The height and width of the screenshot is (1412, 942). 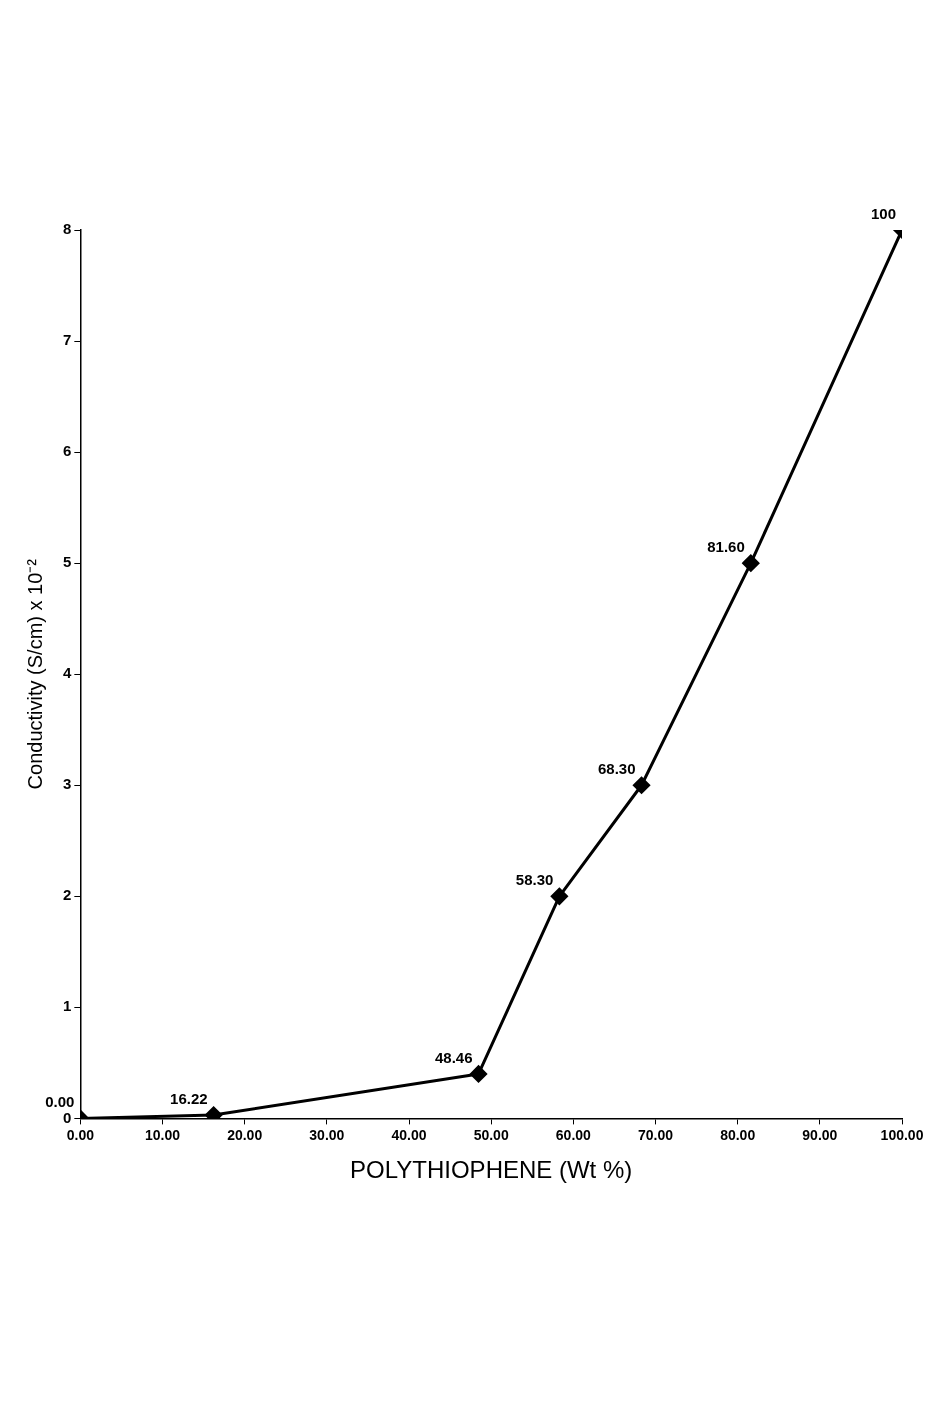 What do you see at coordinates (67, 784) in the screenshot?
I see `y-tick-label: 3` at bounding box center [67, 784].